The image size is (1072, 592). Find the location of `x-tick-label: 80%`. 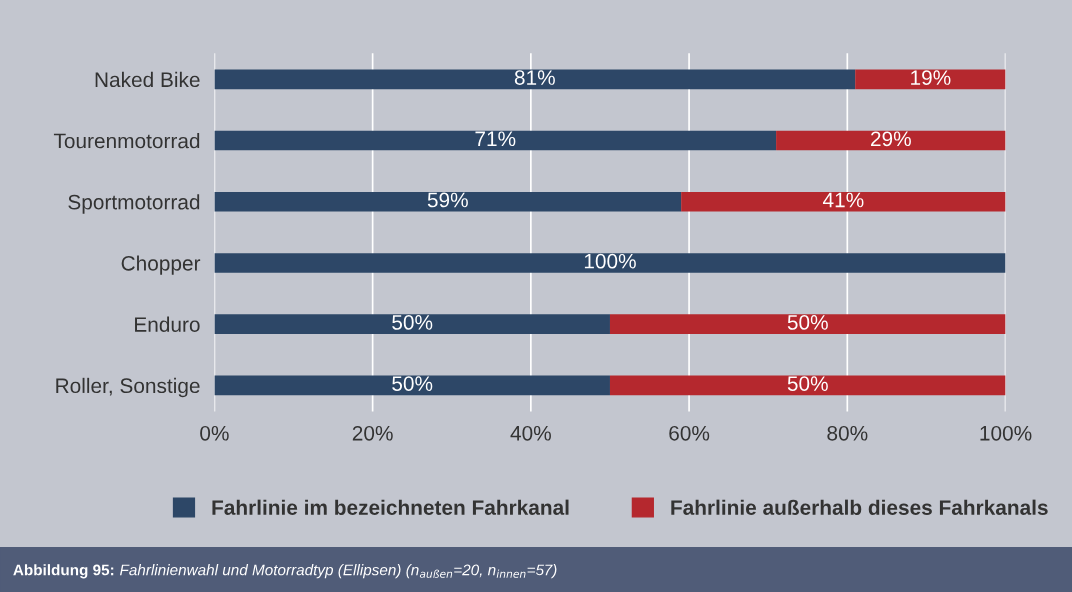

x-tick-label: 80% is located at coordinates (847, 433).